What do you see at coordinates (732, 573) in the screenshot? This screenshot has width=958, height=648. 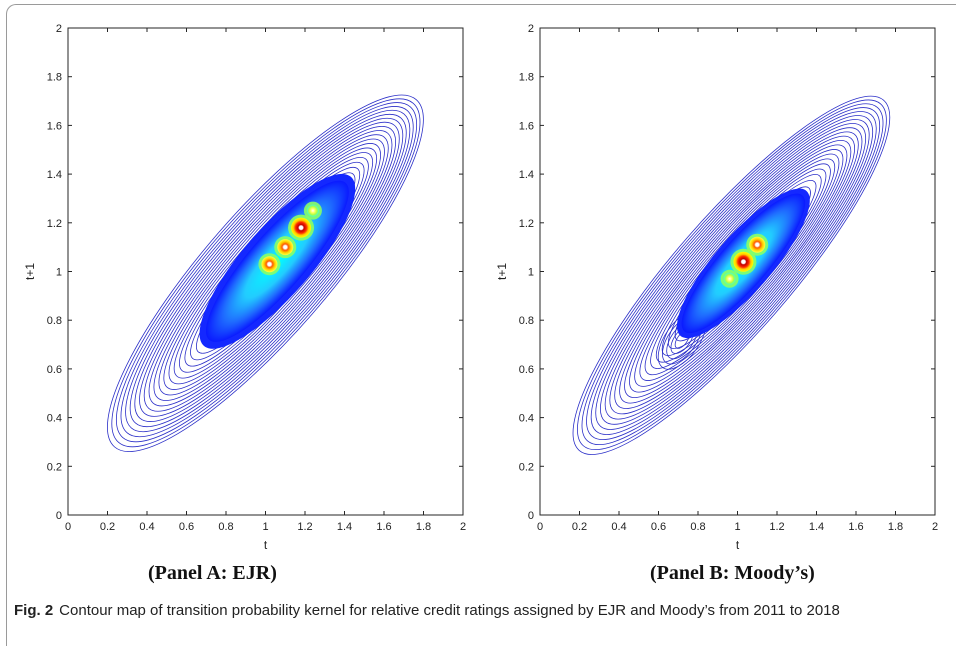 I see `panel-b-label: (Panel B: Moody’s)` at bounding box center [732, 573].